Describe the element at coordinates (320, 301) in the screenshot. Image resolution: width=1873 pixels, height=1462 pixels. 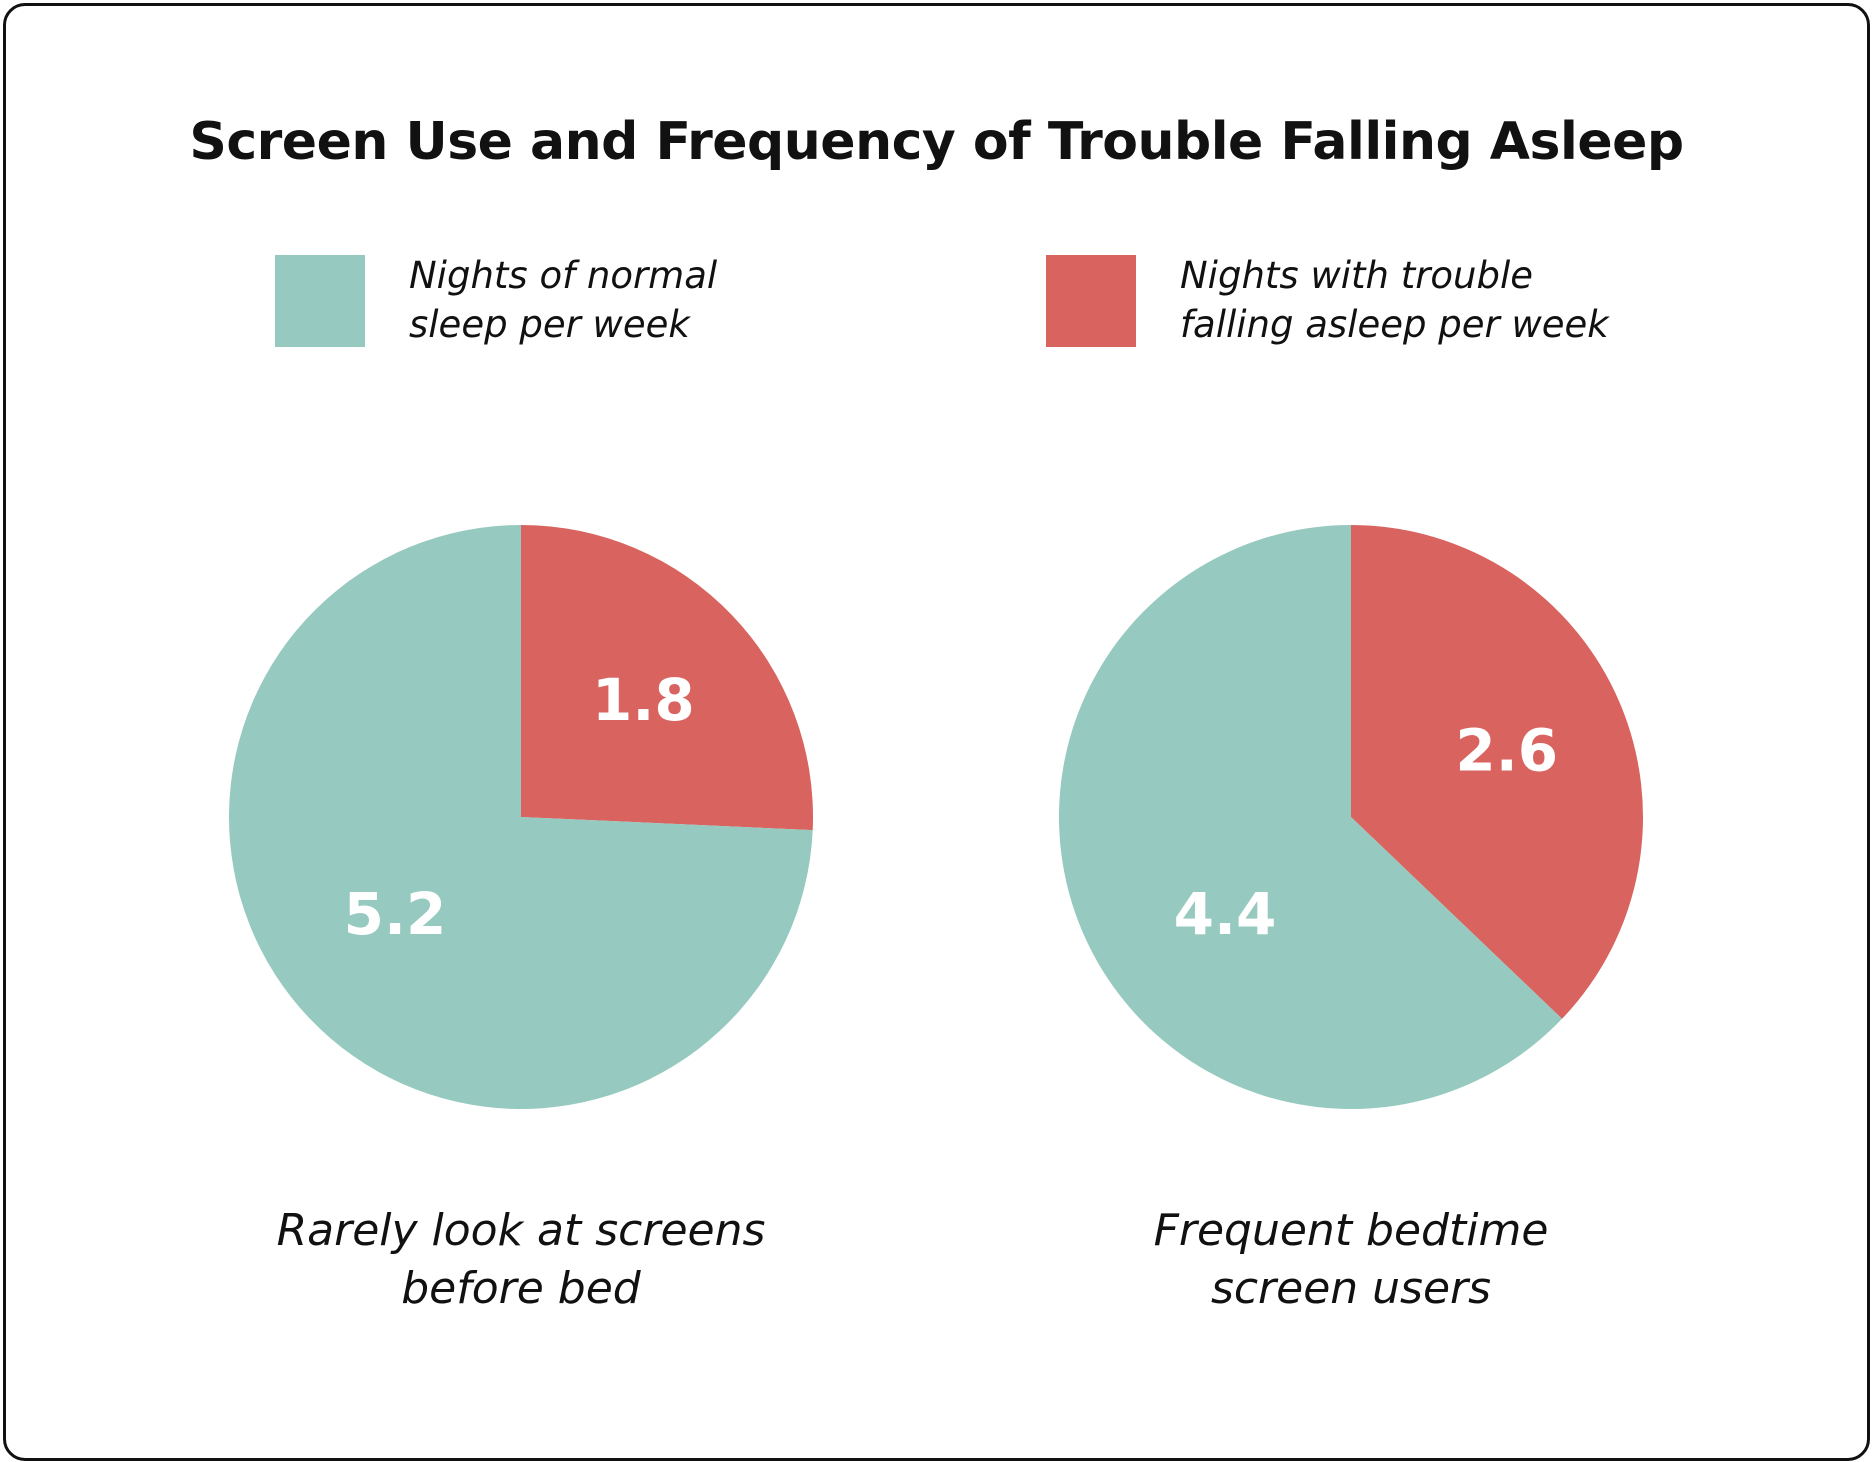
I see `legend-swatch-normal` at that location.